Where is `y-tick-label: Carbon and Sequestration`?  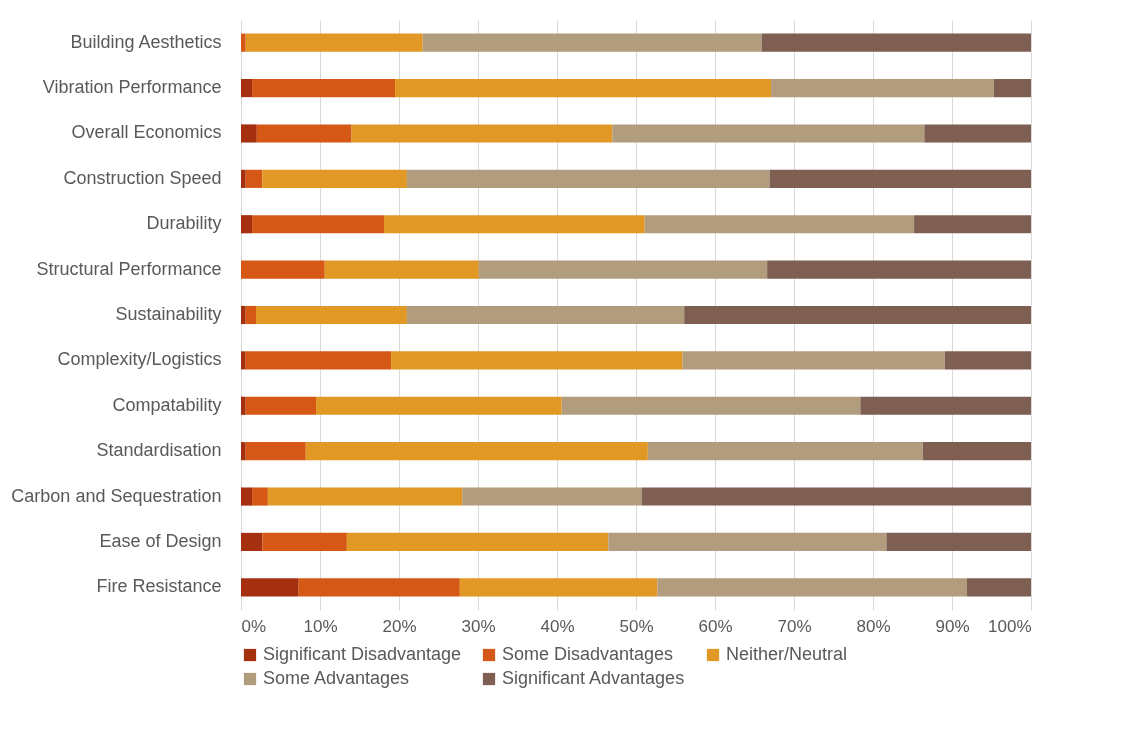 y-tick-label: Carbon and Sequestration is located at coordinates (116, 495).